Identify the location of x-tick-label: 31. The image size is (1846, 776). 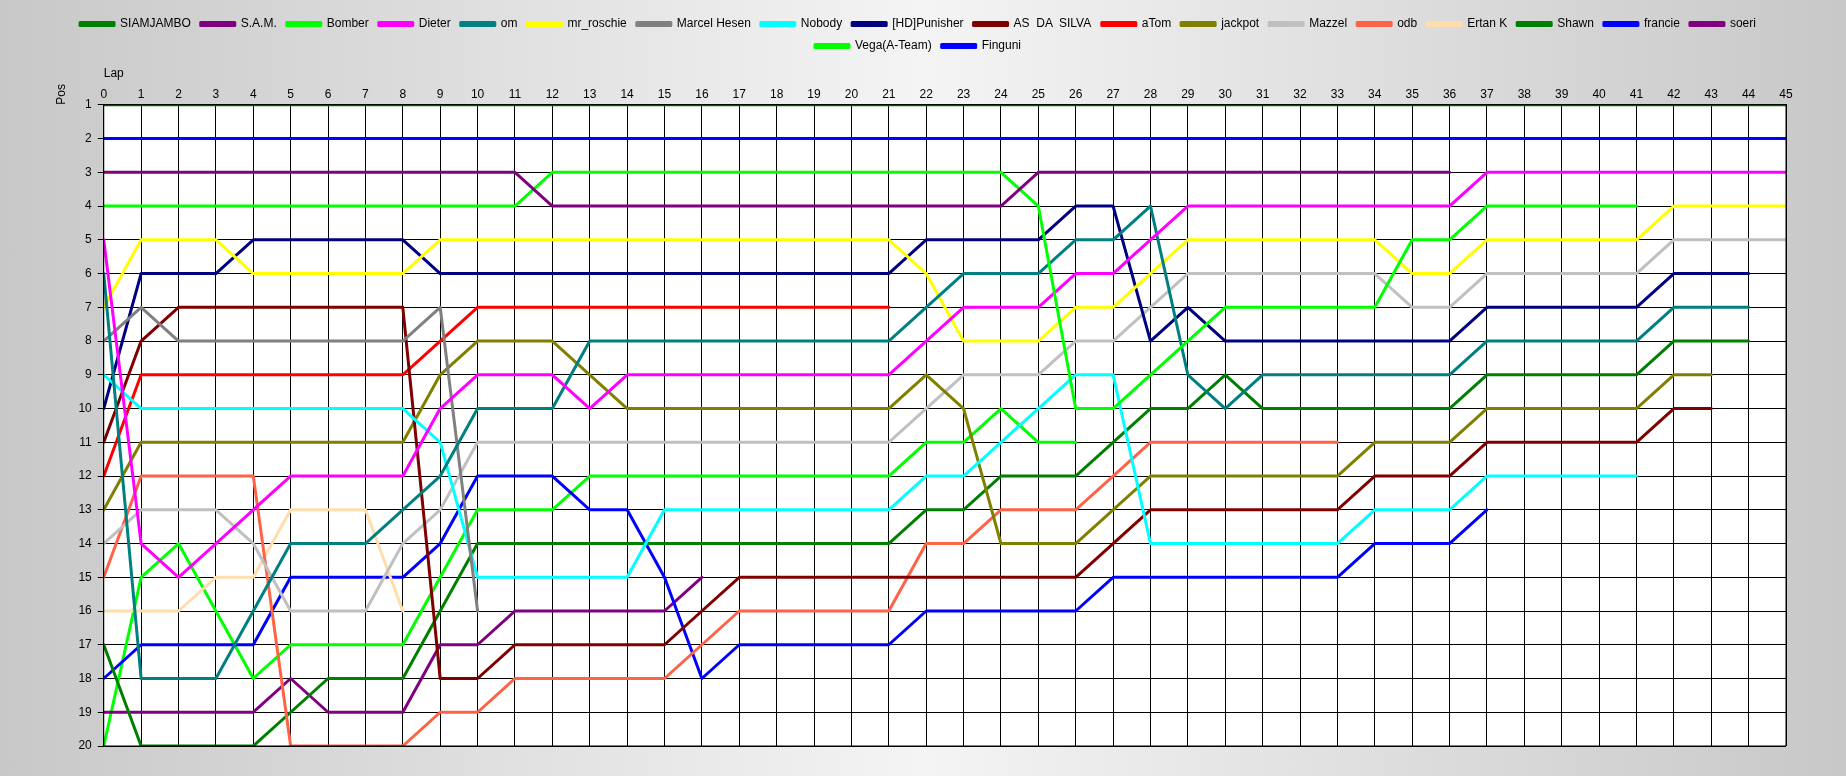
(1262, 93).